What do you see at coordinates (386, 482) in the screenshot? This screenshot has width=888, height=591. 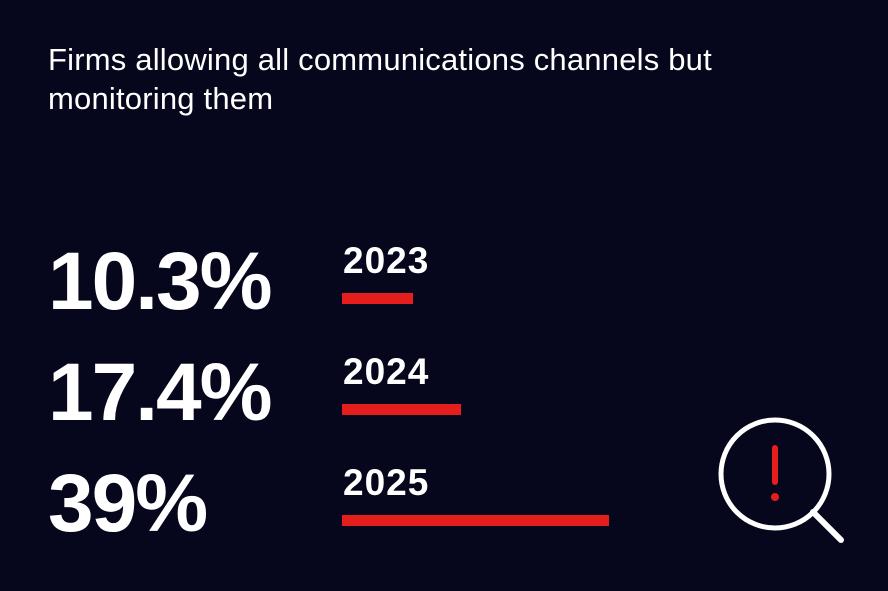 I see `year-label: 2025` at bounding box center [386, 482].